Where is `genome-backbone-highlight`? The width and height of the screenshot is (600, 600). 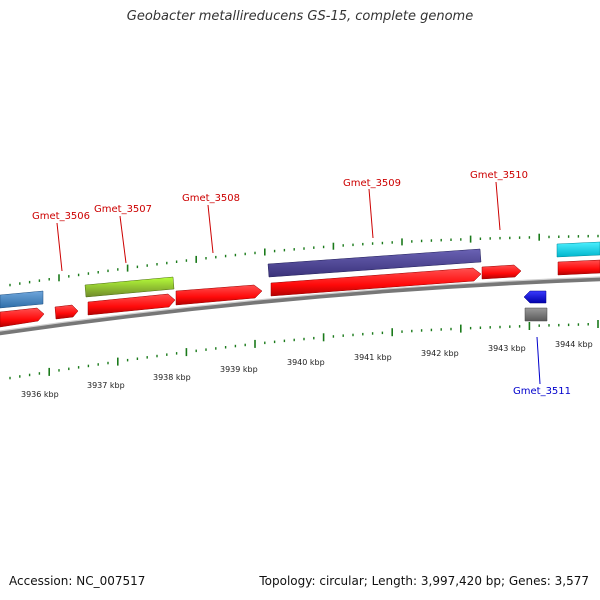
genome-backbone-highlight is located at coordinates (300, 304).